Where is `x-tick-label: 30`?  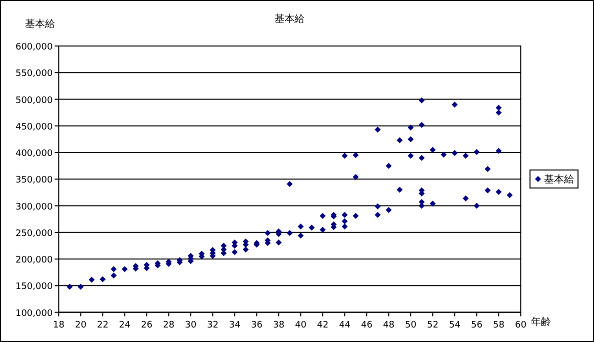
x-tick-label: 30 is located at coordinates (190, 325).